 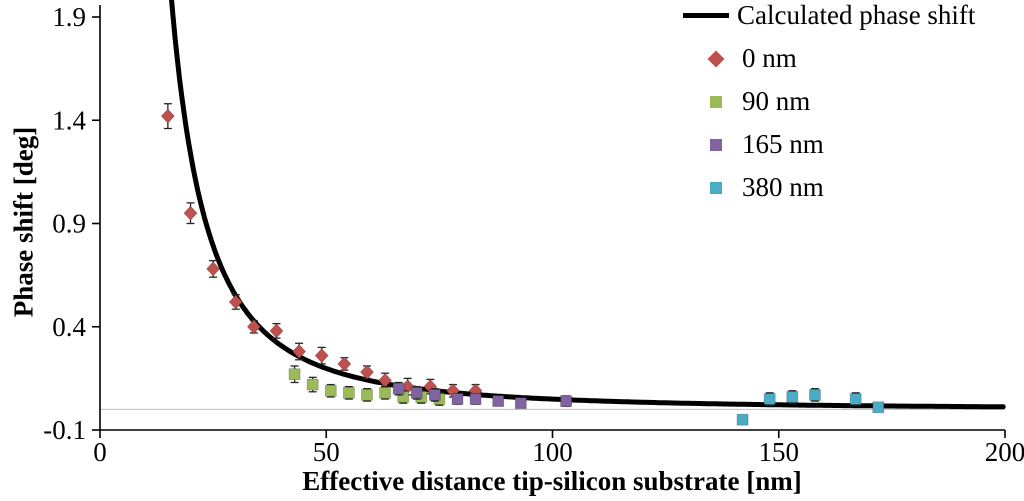 I want to click on y-tick-label: 1.9, so click(x=69, y=17).